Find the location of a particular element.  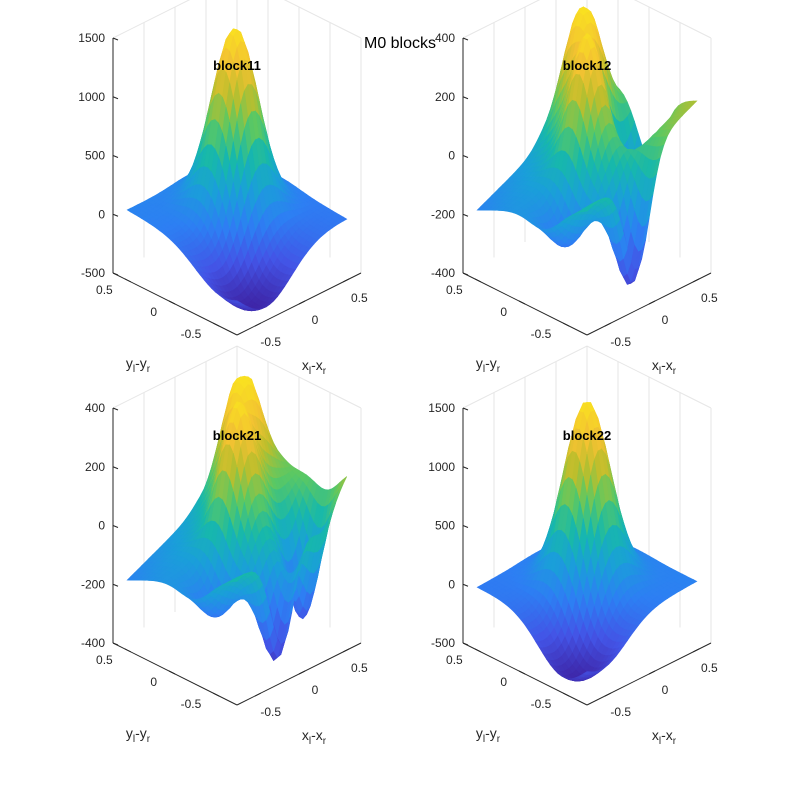

z-tick-label: 200 is located at coordinates (95, 467).